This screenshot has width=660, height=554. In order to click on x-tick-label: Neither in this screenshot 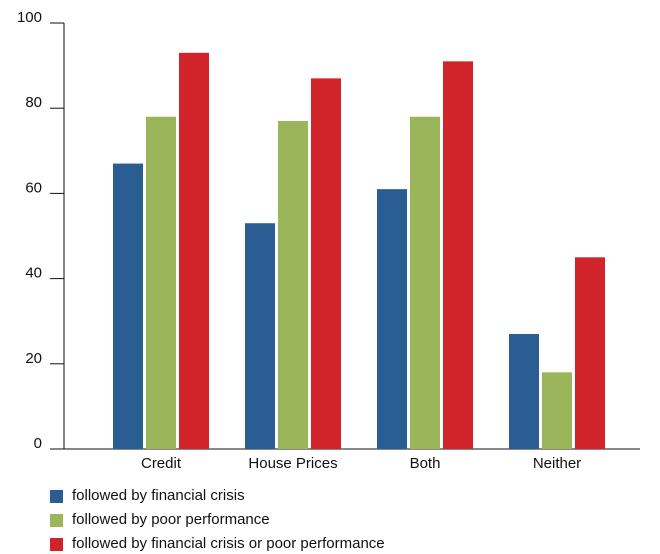, I will do `click(557, 463)`.